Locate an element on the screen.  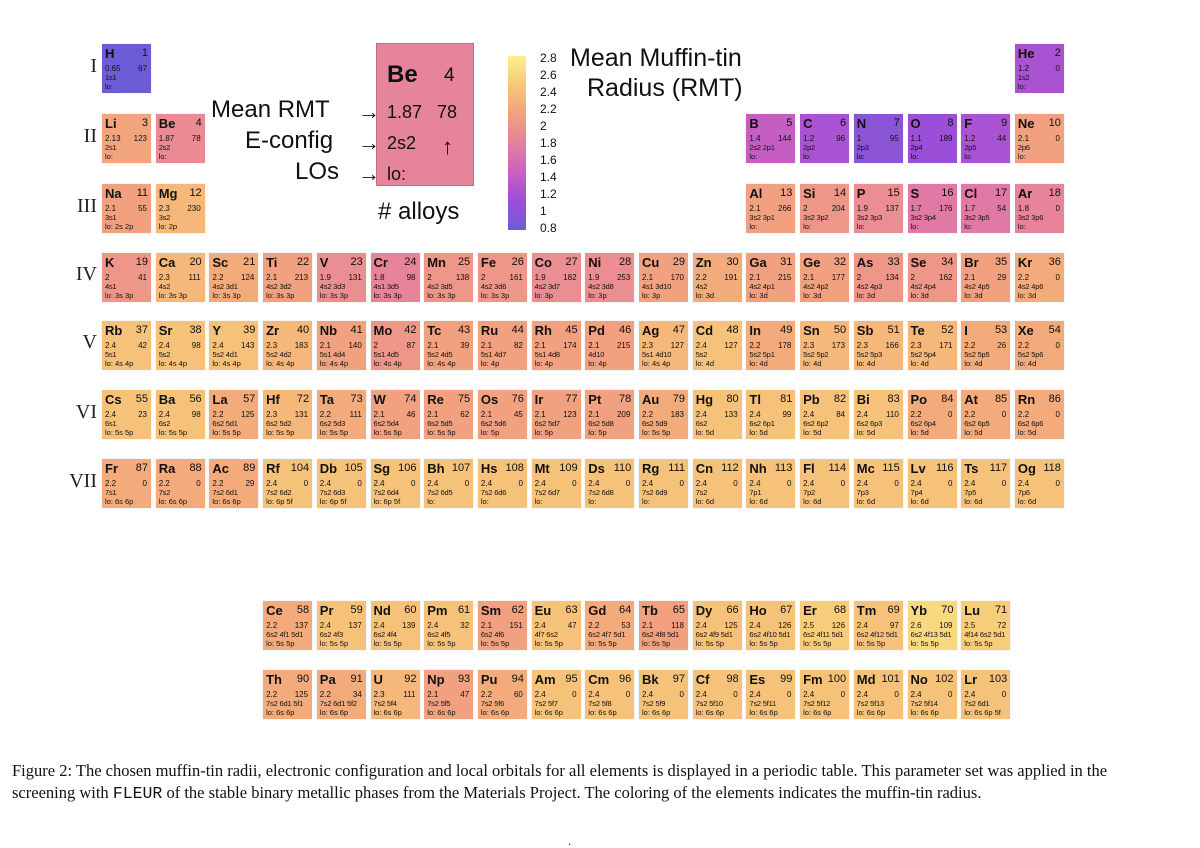
element-cell-bh: Bh 107 2.4 0 7s2 6d5 lo: is located at coordinates (449, 483).